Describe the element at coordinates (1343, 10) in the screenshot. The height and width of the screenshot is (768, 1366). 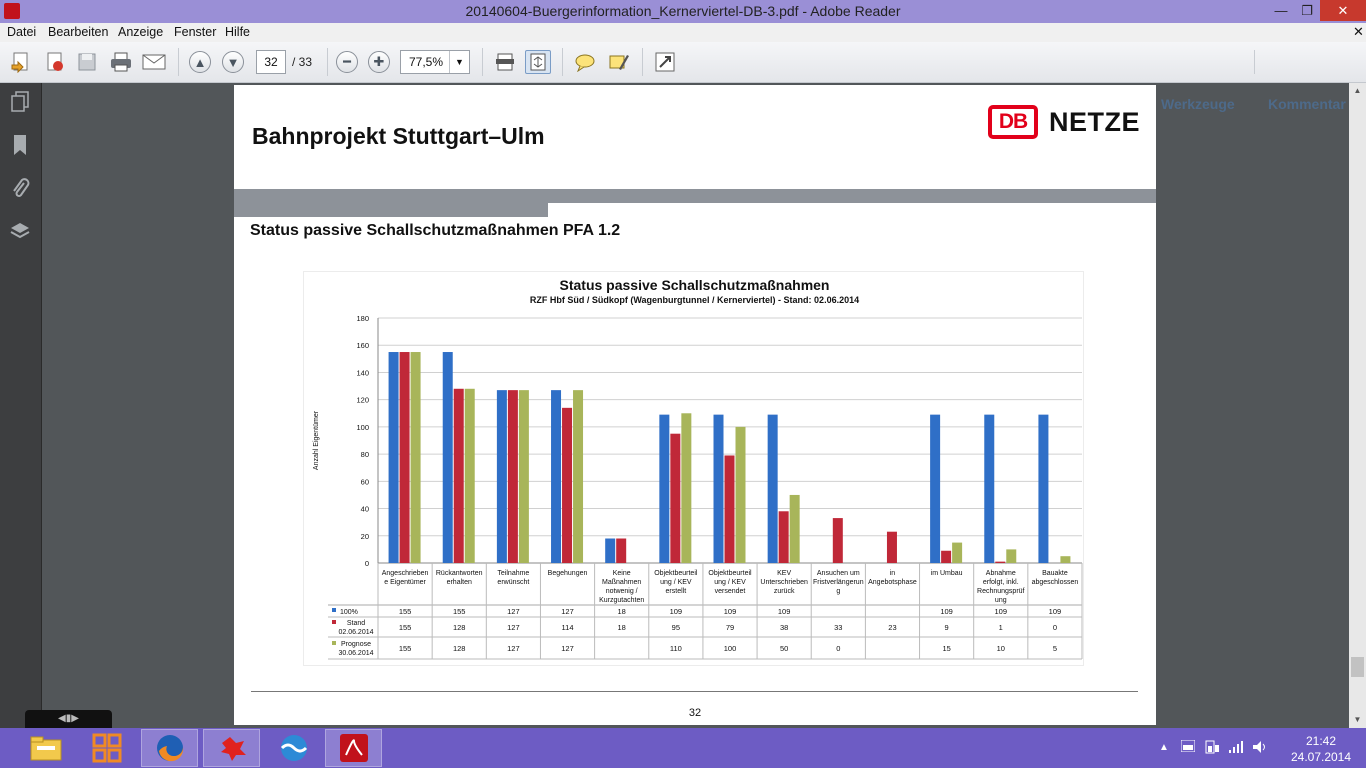
I see `close-button: ✕` at that location.